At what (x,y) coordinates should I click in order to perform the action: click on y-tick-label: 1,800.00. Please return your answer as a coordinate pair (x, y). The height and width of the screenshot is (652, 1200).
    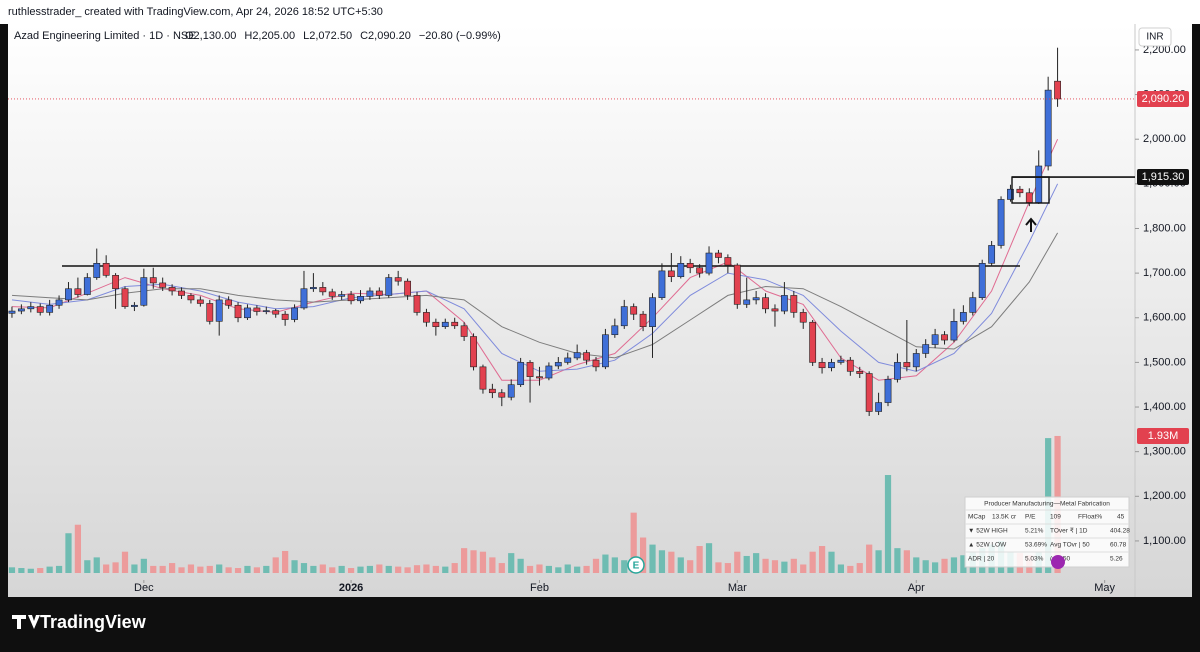
    Looking at the image, I should click on (1164, 228).